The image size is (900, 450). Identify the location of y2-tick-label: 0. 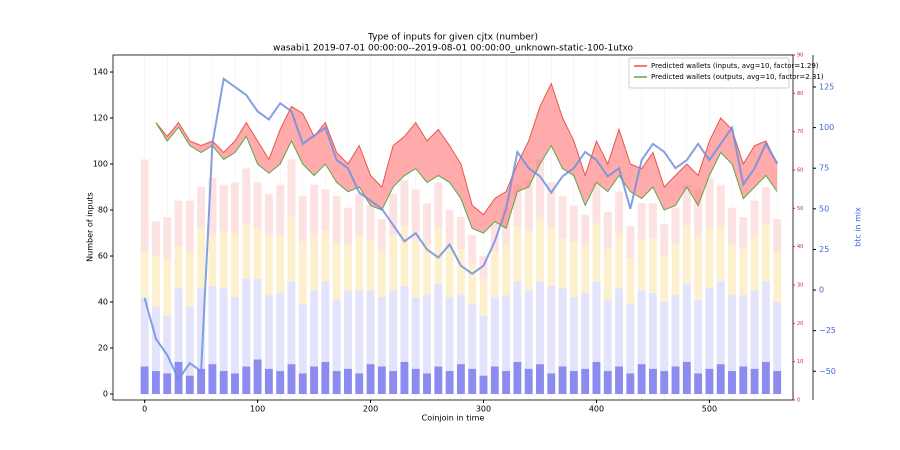
(821, 290).